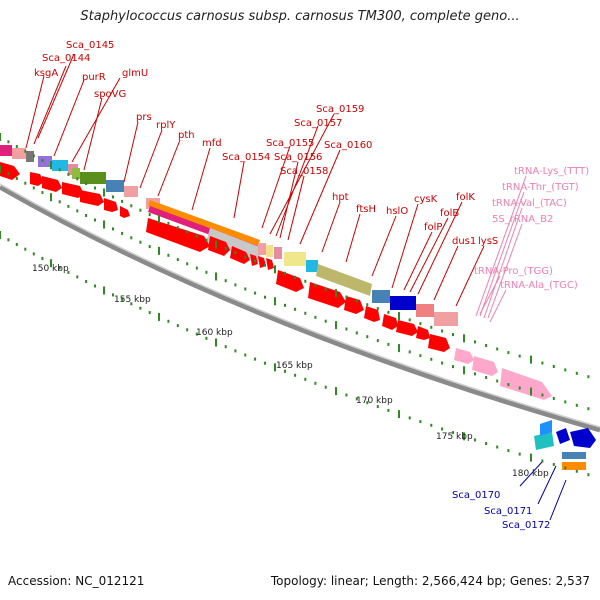 This screenshot has height=600, width=600. What do you see at coordinates (433, 227) in the screenshot?
I see `gene-label: folP` at bounding box center [433, 227].